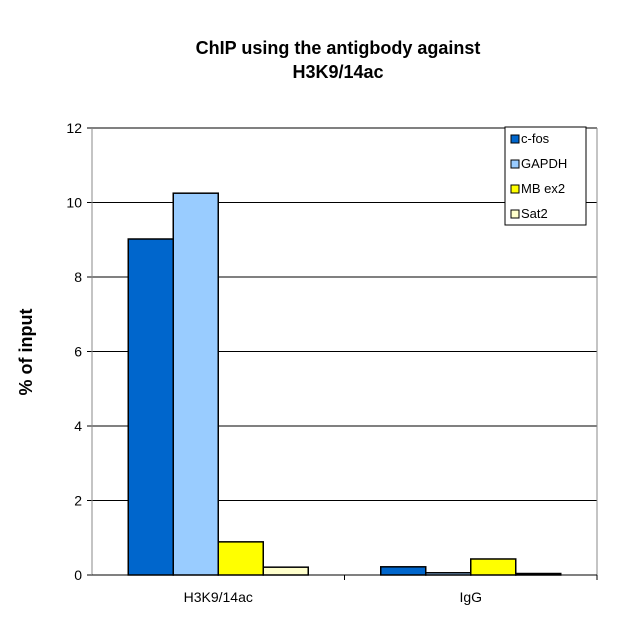 Image resolution: width=629 pixels, height=643 pixels. What do you see at coordinates (78, 352) in the screenshot?
I see `y-tick-label: 6` at bounding box center [78, 352].